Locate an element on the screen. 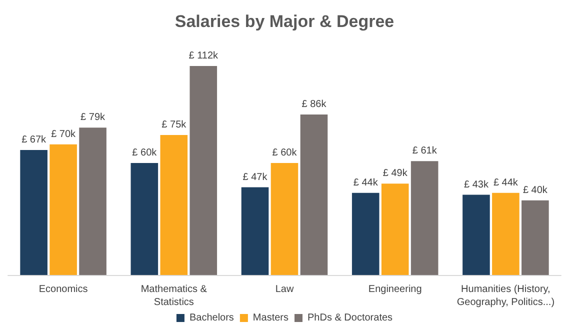 This screenshot has width=569, height=332. x-tick-label: Mathematics & Statistics is located at coordinates (174, 296).